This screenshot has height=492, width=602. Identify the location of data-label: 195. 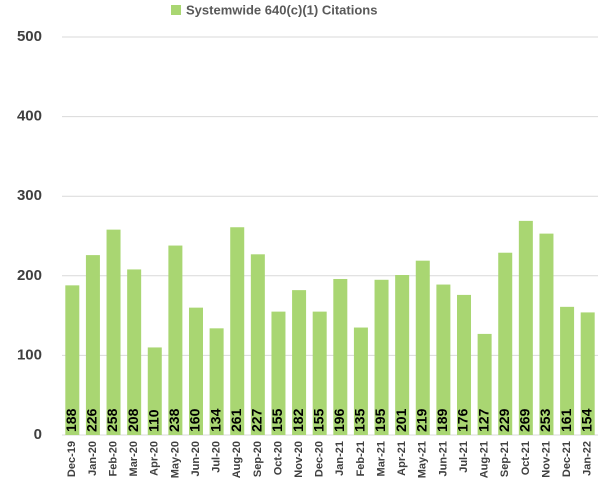
(380, 420).